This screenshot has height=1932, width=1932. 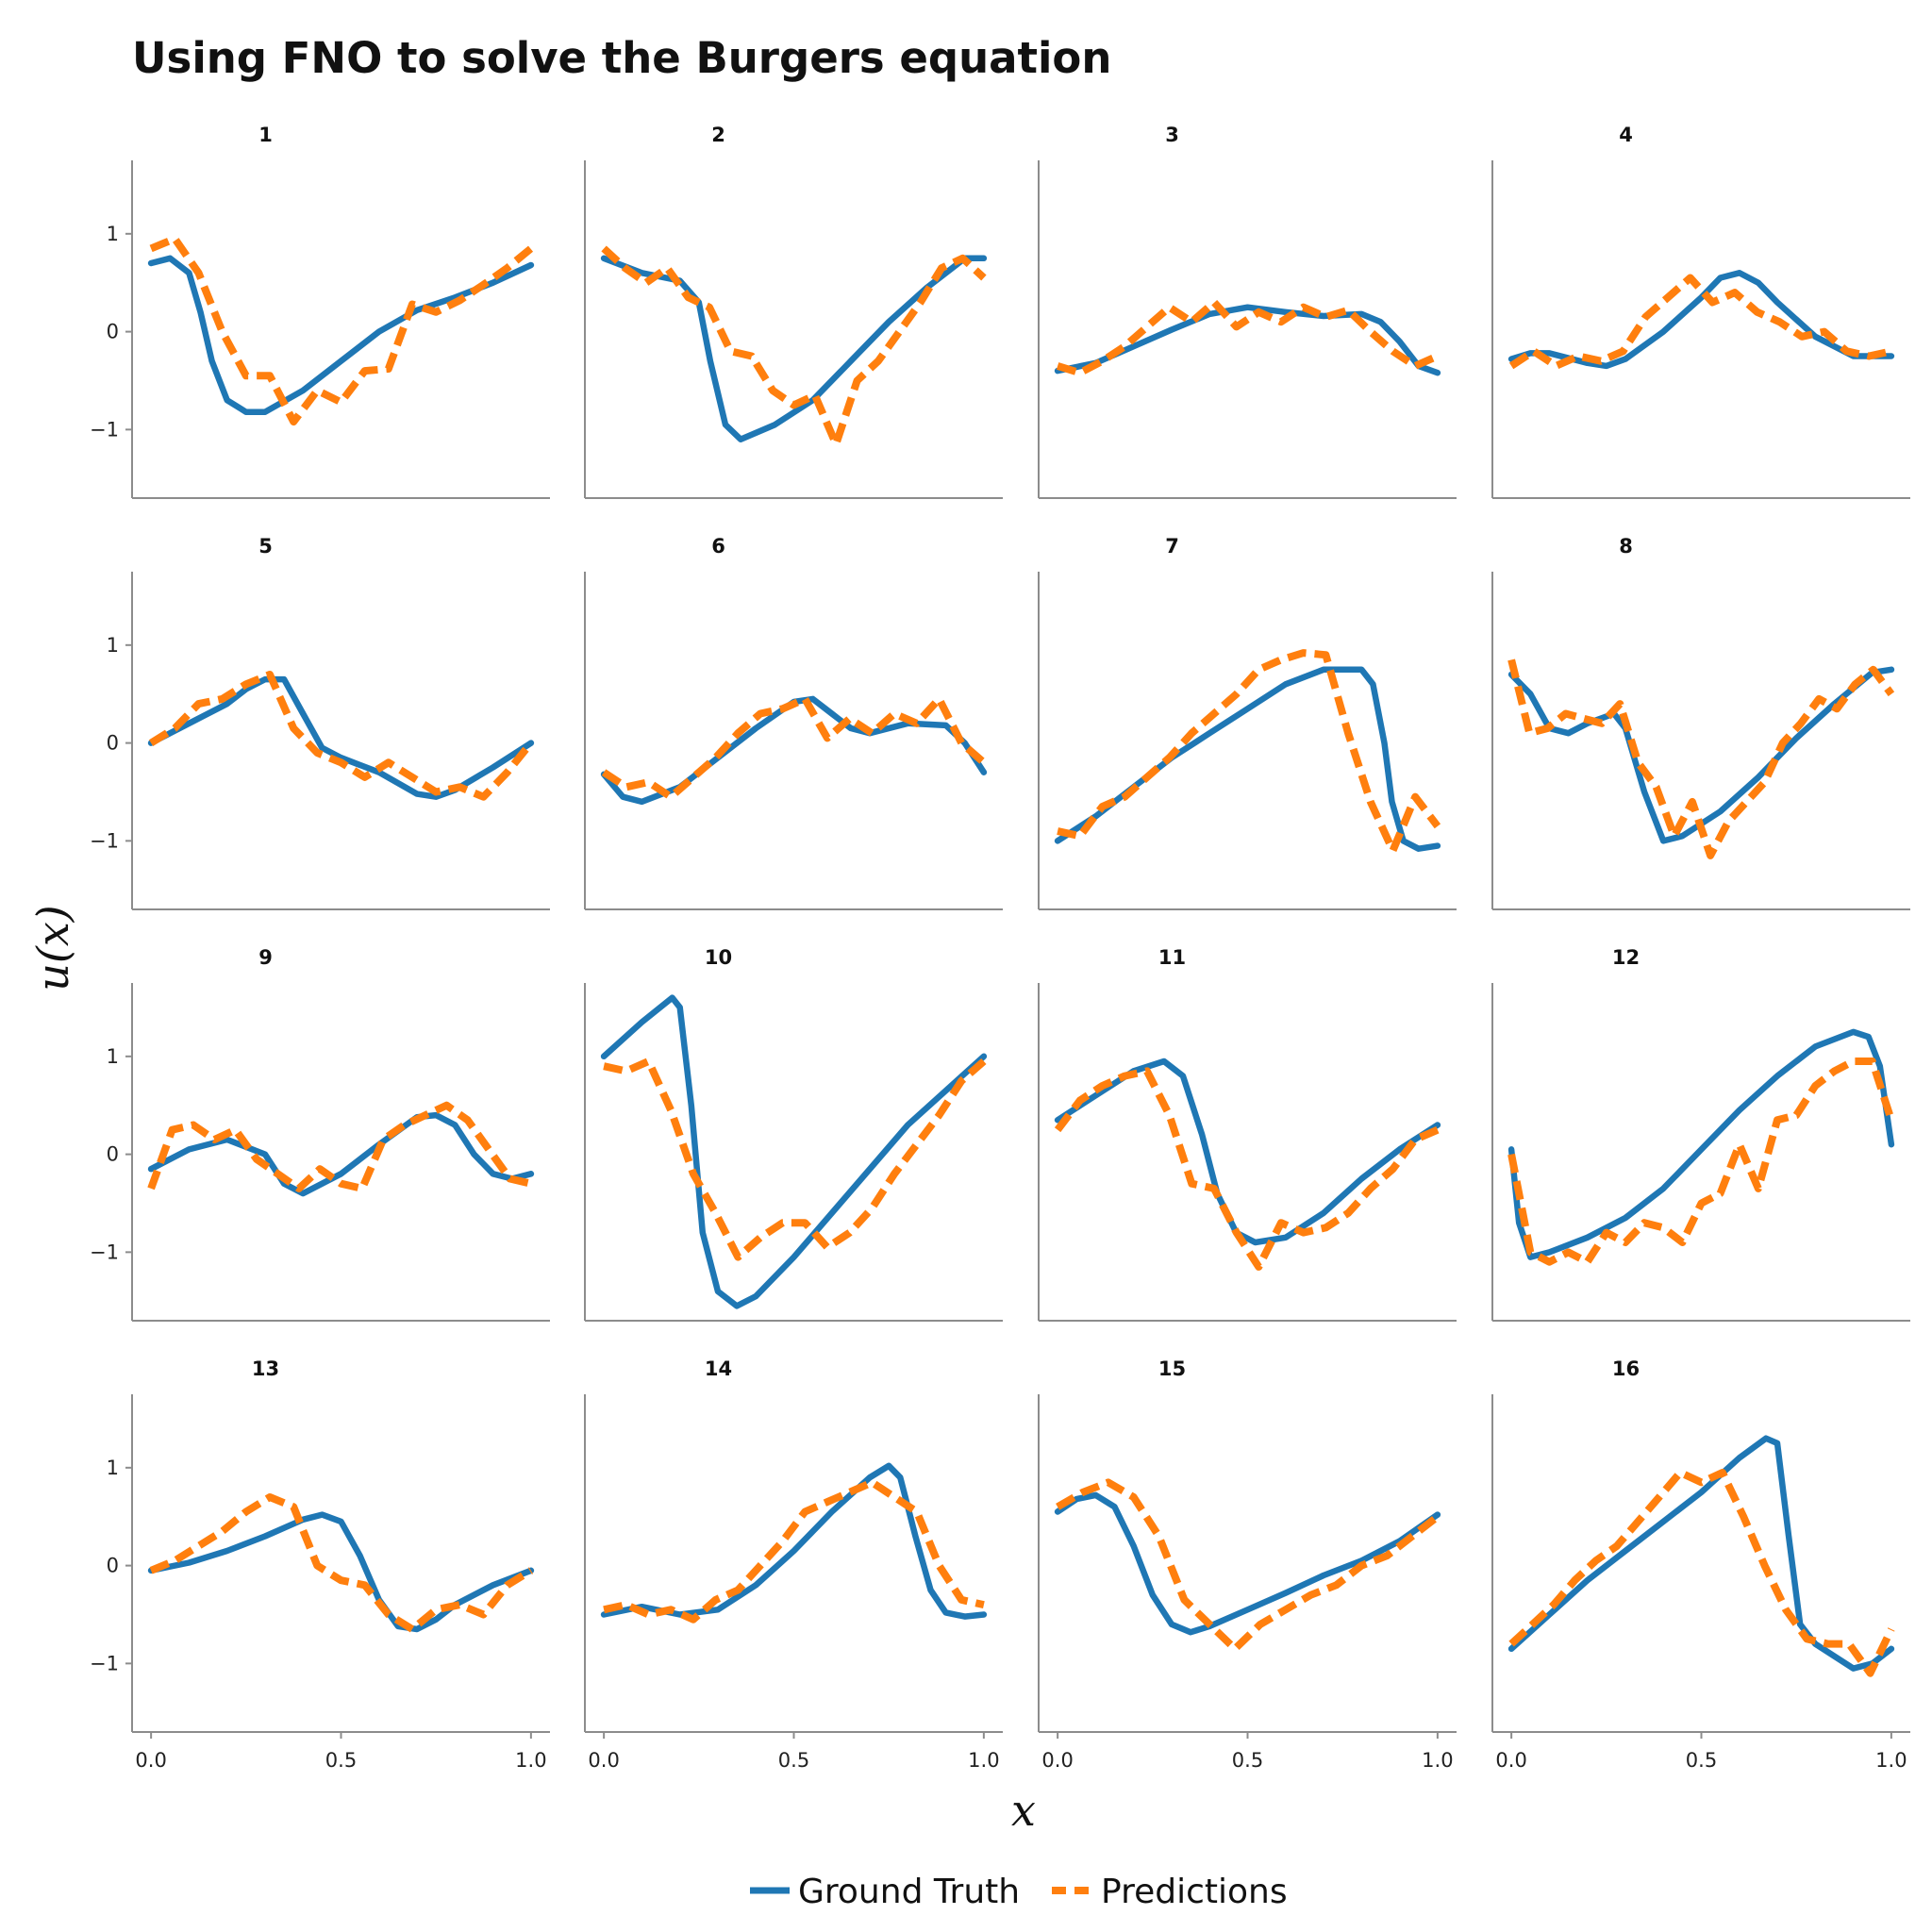 I want to click on panel-title: 11, so click(x=1172, y=958).